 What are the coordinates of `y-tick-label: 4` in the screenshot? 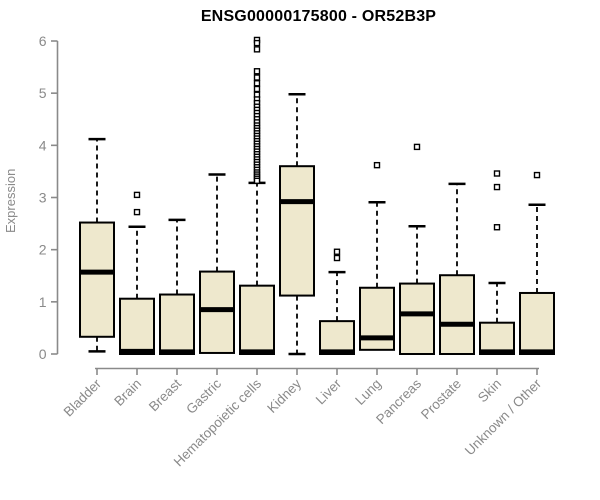 It's located at (43, 145).